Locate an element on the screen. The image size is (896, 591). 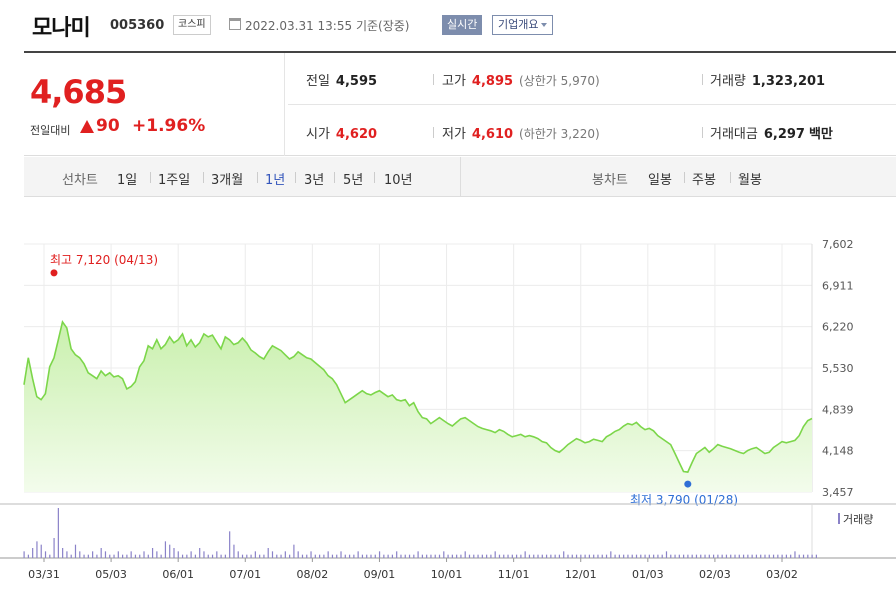
tab-1-day: 1일 is located at coordinates (127, 180).